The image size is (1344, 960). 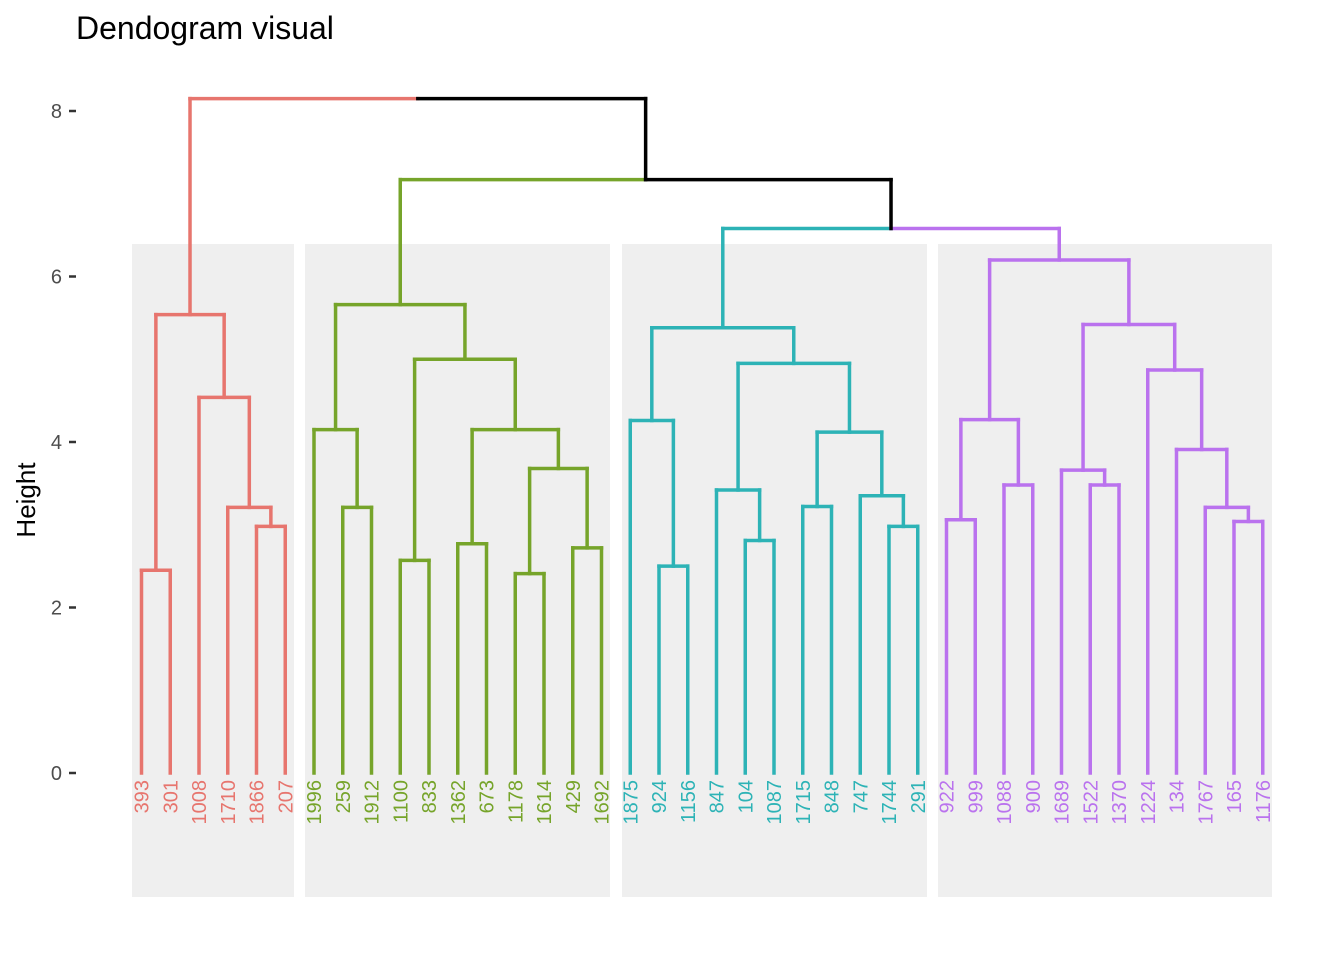 I want to click on y-tick-label-4: 4, so click(x=56, y=443).